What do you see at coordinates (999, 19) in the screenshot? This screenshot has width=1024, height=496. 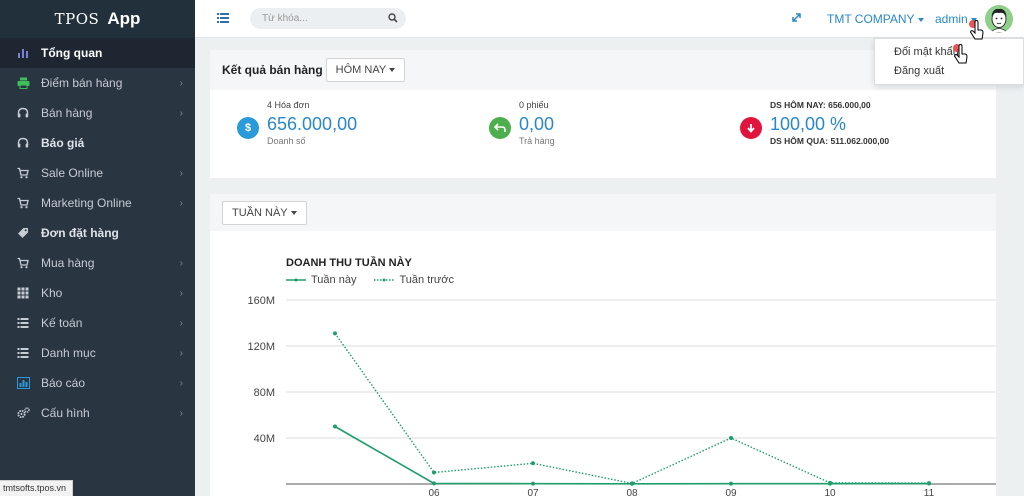 I see `avatar` at bounding box center [999, 19].